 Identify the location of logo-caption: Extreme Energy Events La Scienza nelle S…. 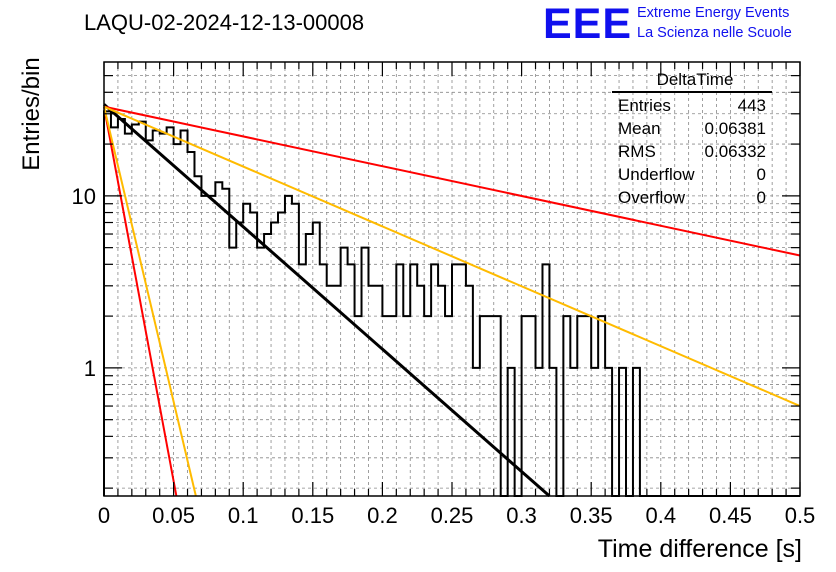
(714, 23).